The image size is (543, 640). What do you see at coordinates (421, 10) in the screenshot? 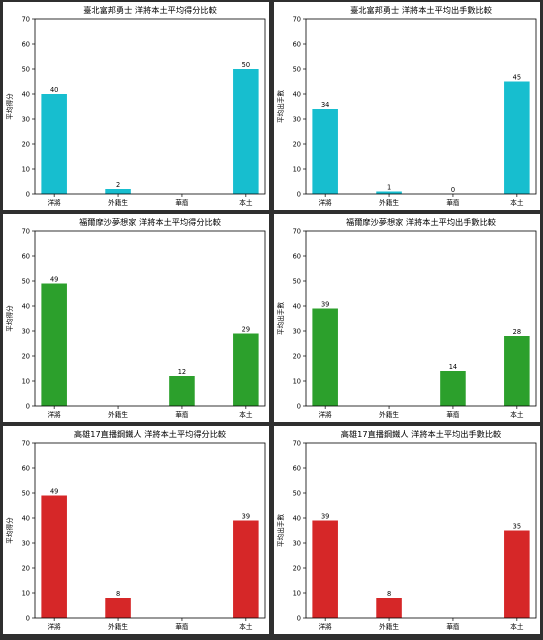
I see `chart-title: 臺北富邦勇士 洋將本土平均出手數比較` at bounding box center [421, 10].